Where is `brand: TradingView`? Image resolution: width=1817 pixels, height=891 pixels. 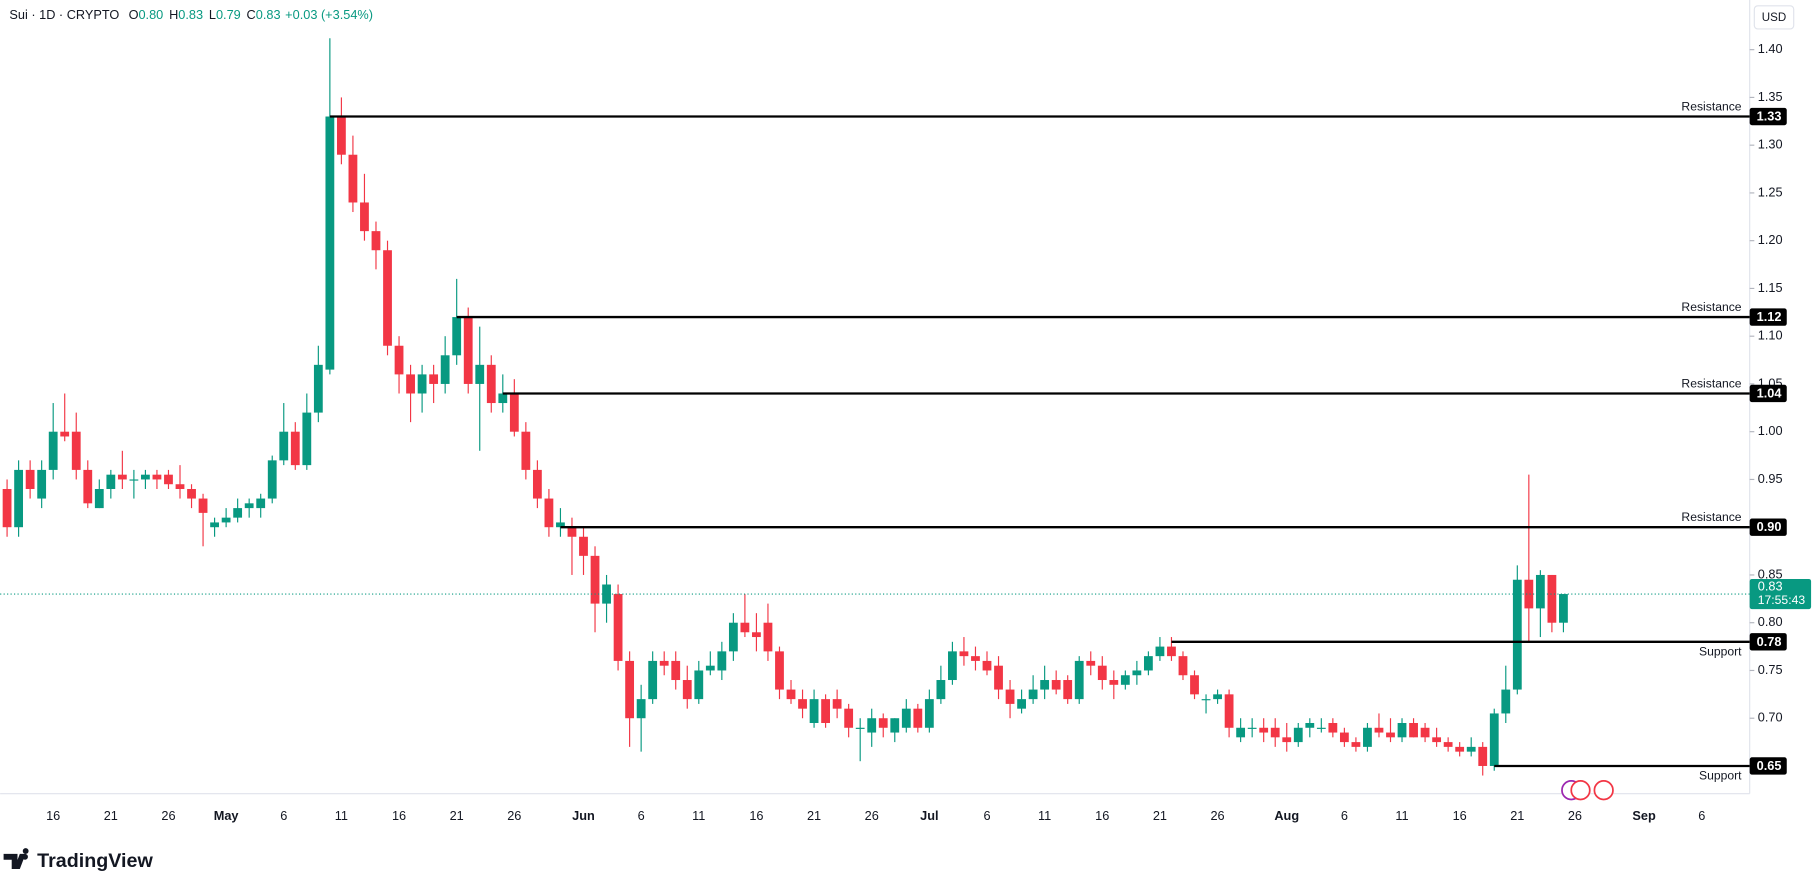 brand: TradingView is located at coordinates (95, 861).